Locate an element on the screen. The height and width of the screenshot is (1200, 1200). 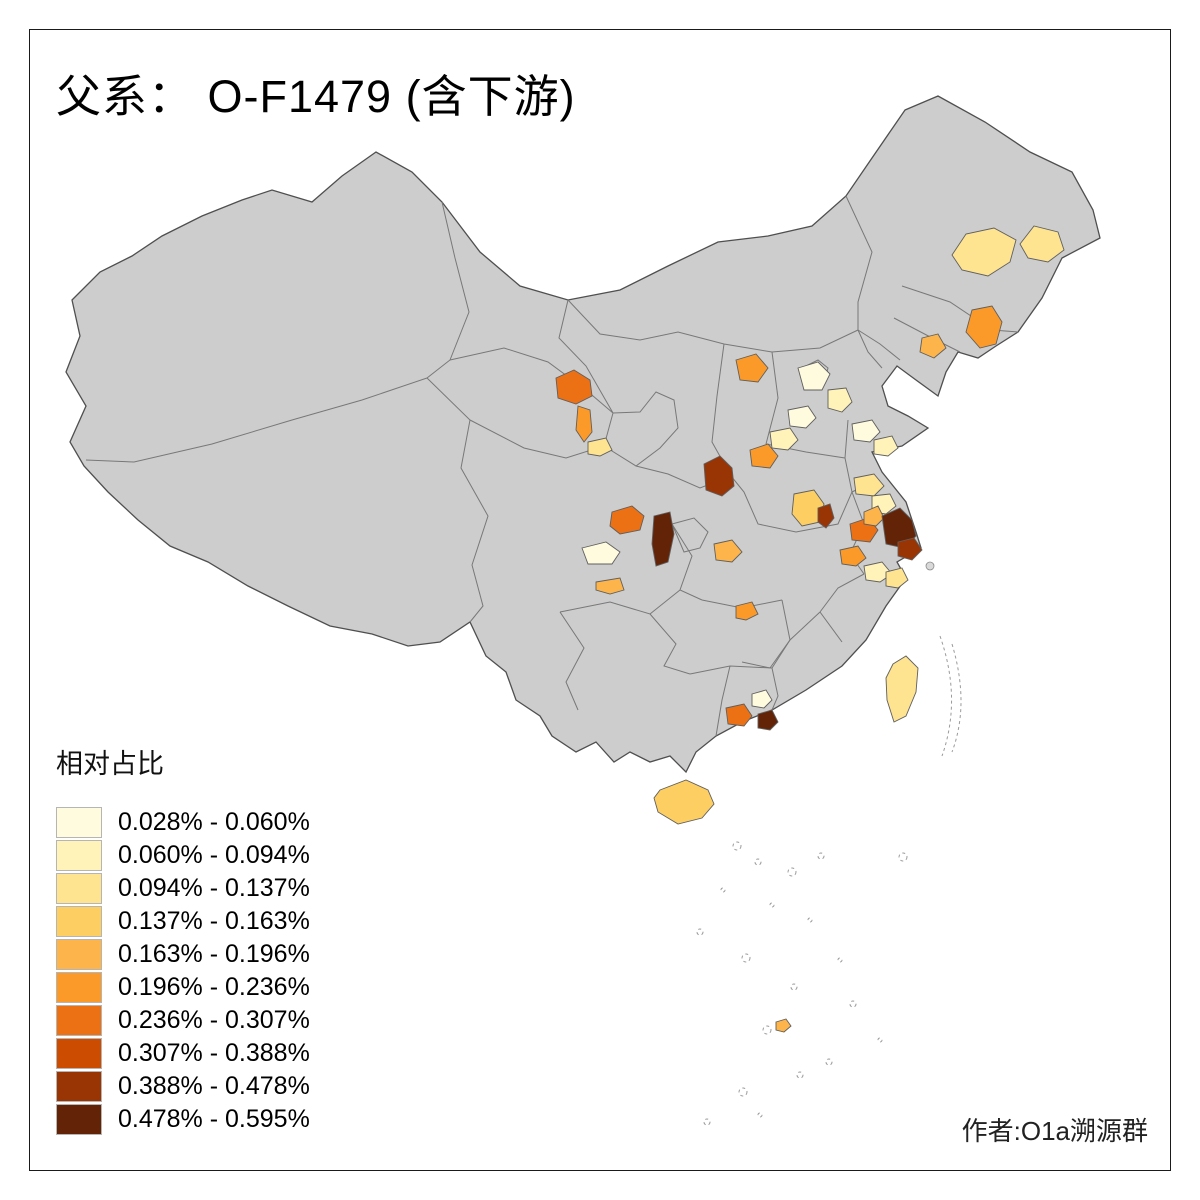
legend-row: 0.094% - 0.137% is located at coordinates (183, 888).